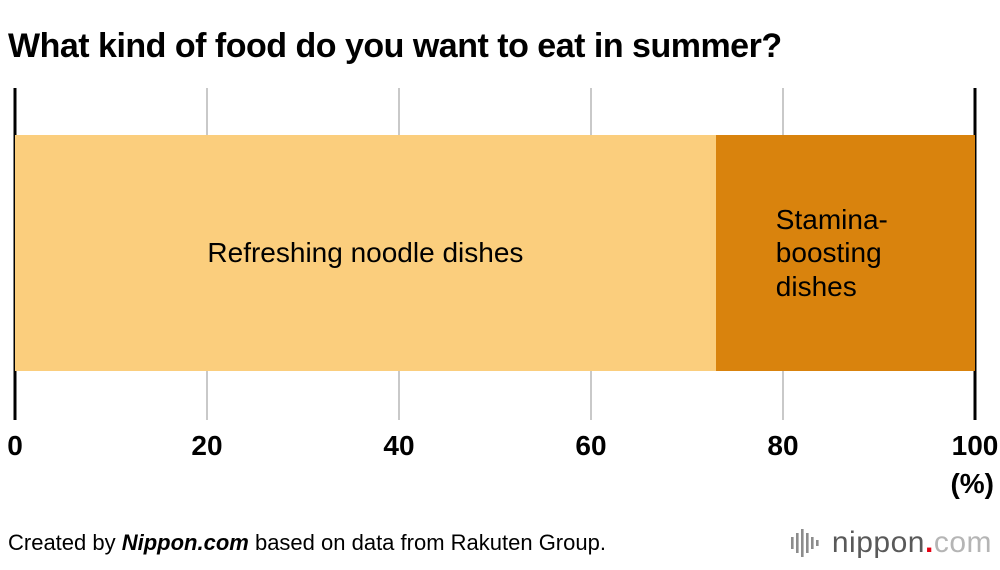 The width and height of the screenshot is (1000, 570). Describe the element at coordinates (15, 445) in the screenshot. I see `x-tick-label-0: 0` at that location.